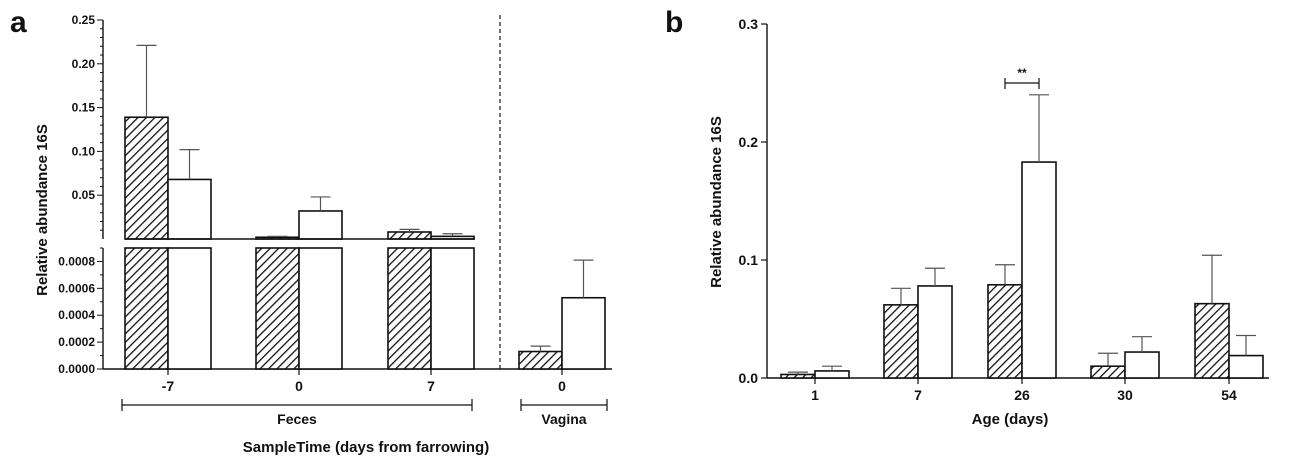 Image resolution: width=1290 pixels, height=458 pixels. What do you see at coordinates (674, 22) in the screenshot?
I see `panel-b-label: b` at bounding box center [674, 22].